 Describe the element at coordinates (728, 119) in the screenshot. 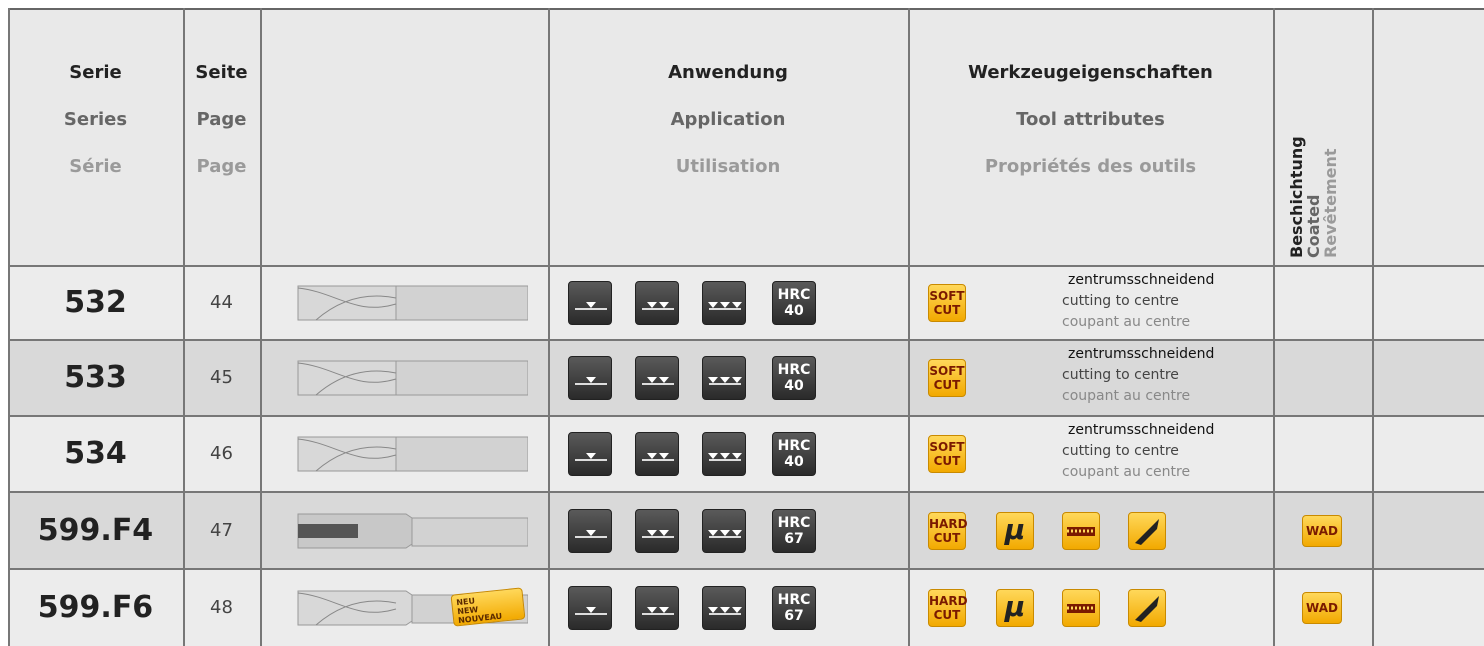

I see `header-text: Application` at that location.